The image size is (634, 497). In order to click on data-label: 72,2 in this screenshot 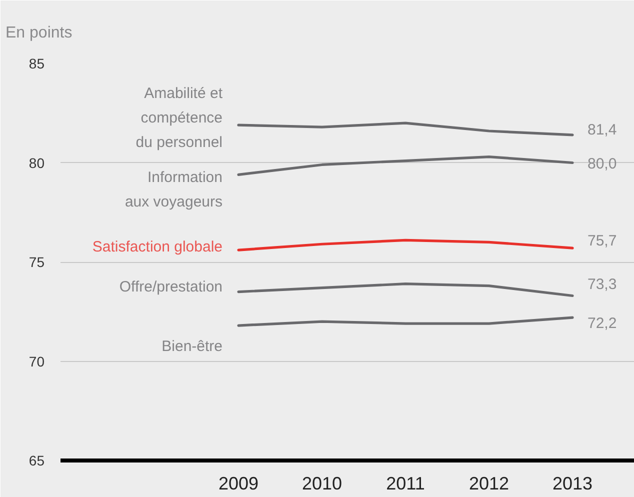, I will do `click(602, 323)`.